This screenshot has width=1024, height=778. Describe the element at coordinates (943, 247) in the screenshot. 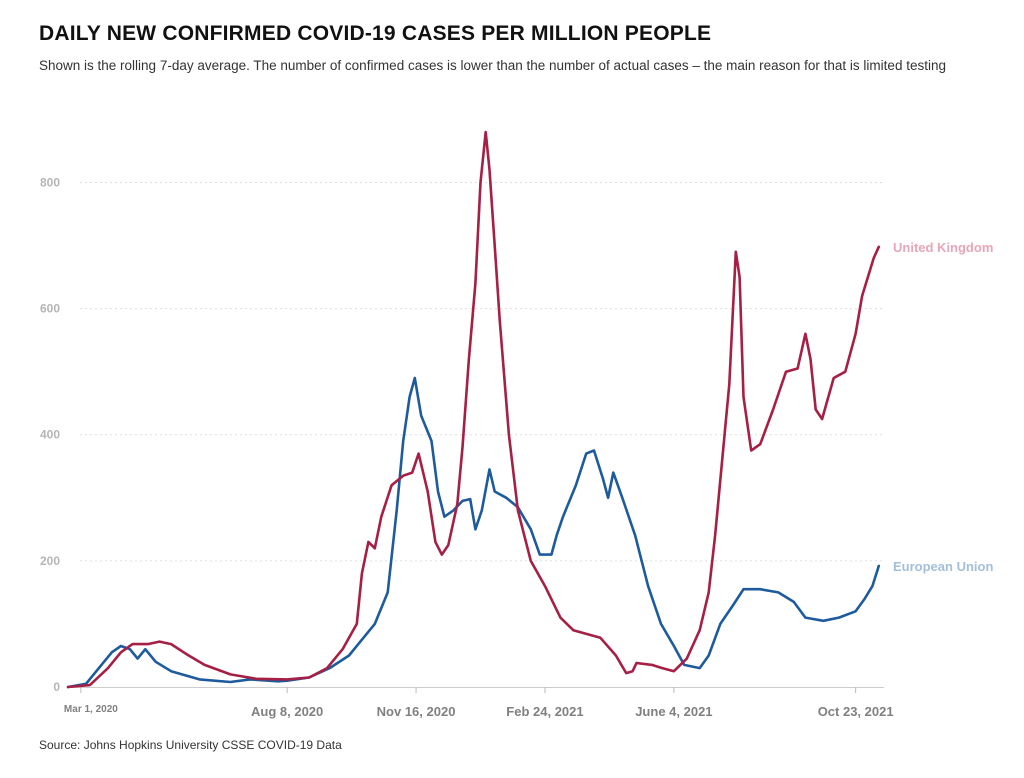

I see `series-label-united-kingdom: United Kingdom` at that location.